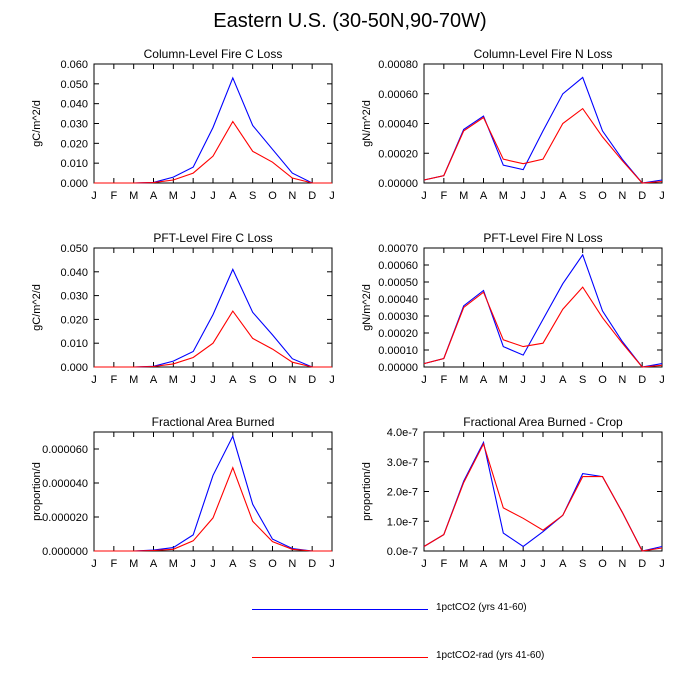 The width and height of the screenshot is (700, 700). What do you see at coordinates (74, 297) in the screenshot?
I see `ytick-label-2-3: 0.030` at bounding box center [74, 297].